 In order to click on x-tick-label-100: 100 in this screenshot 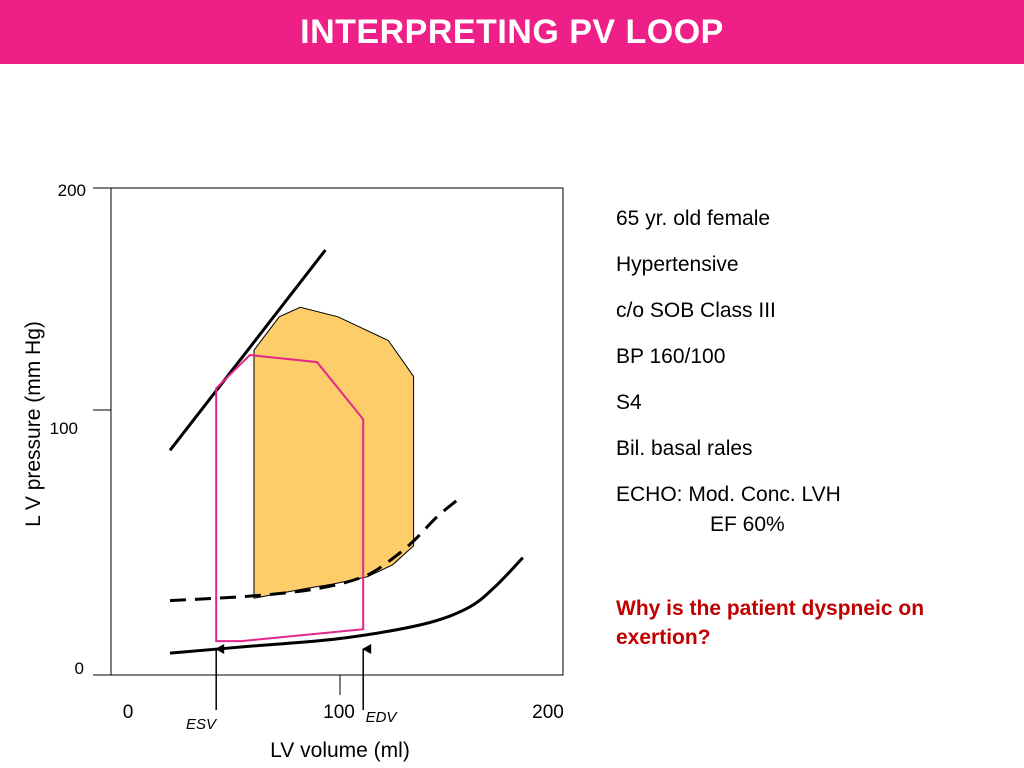, I will do `click(339, 712)`.